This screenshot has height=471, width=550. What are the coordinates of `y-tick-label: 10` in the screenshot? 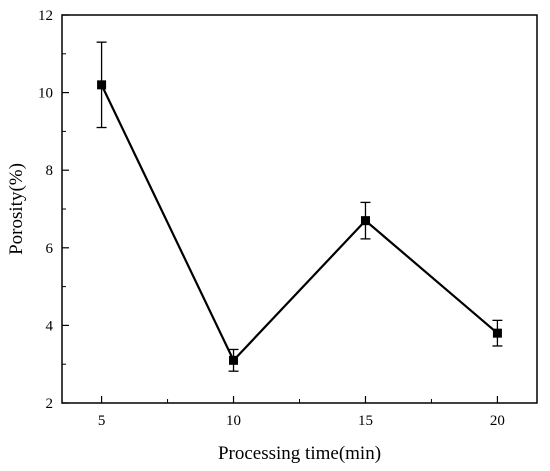 It's located at (45, 94).